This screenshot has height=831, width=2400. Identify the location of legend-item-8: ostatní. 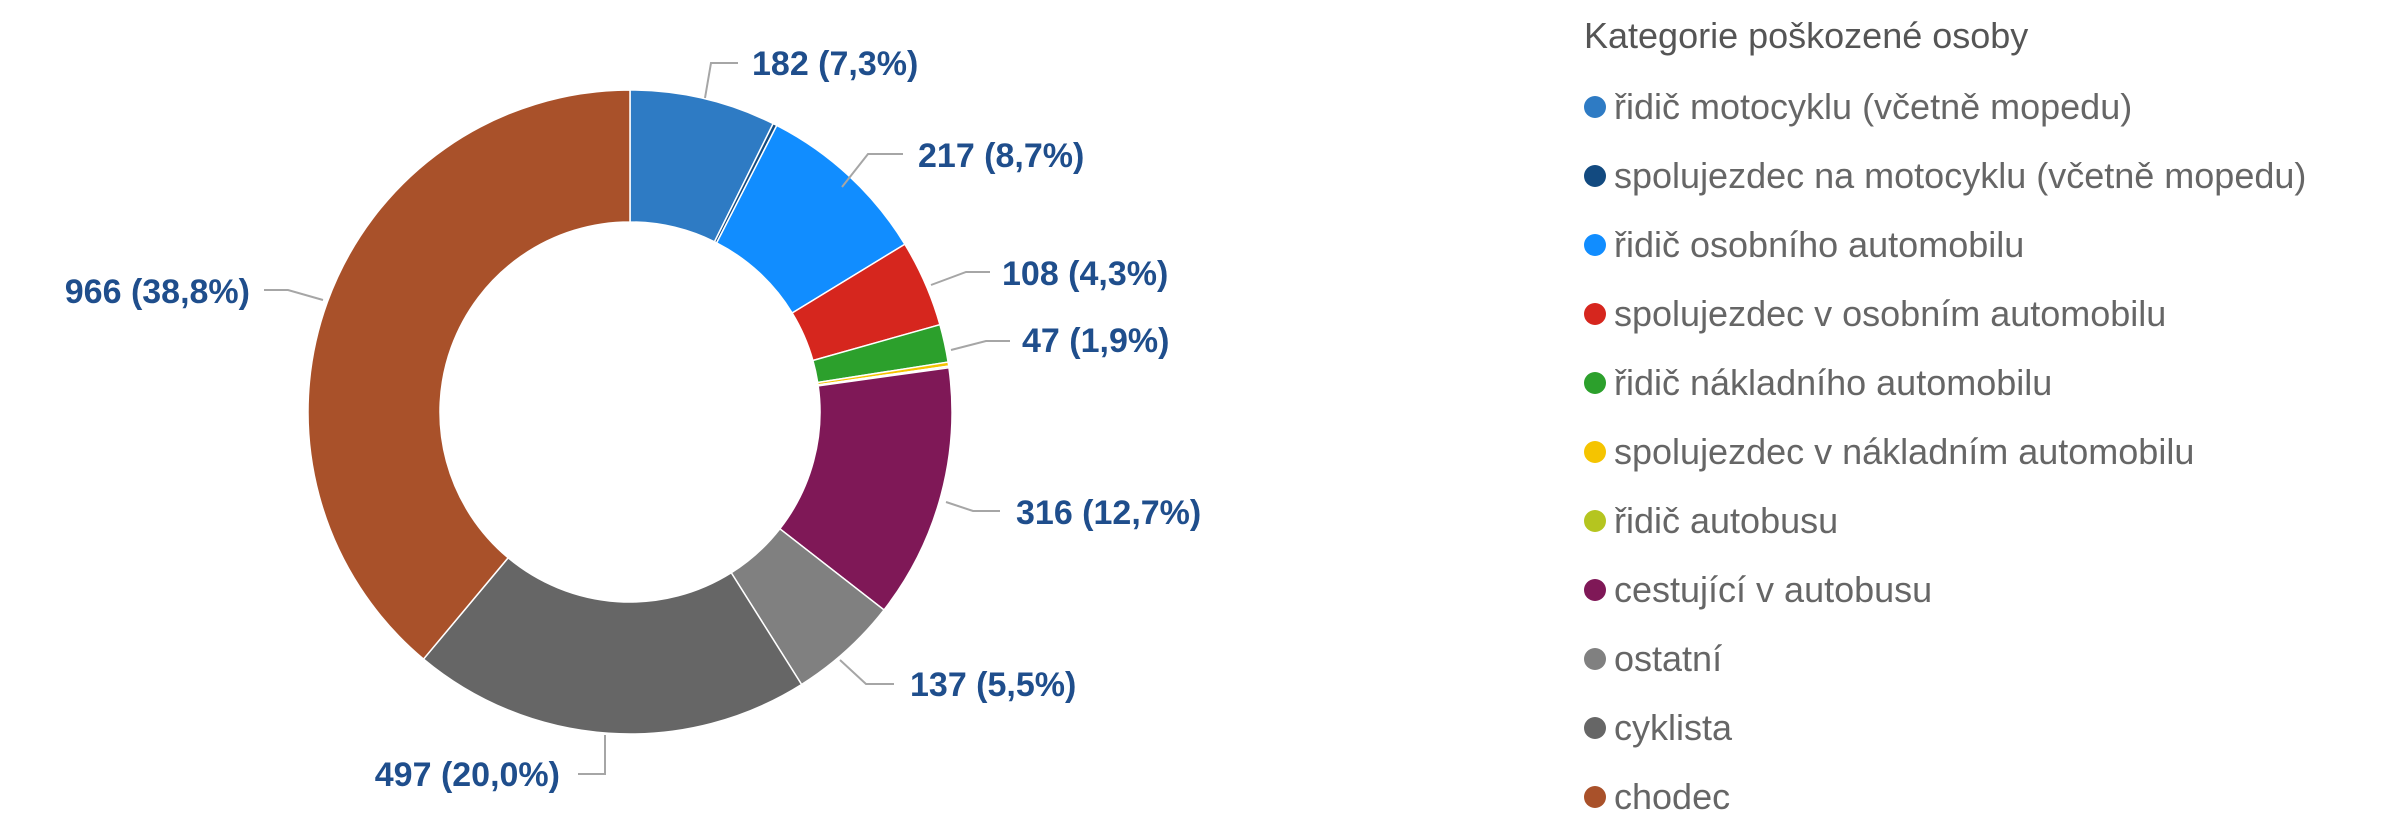
(1945, 658).